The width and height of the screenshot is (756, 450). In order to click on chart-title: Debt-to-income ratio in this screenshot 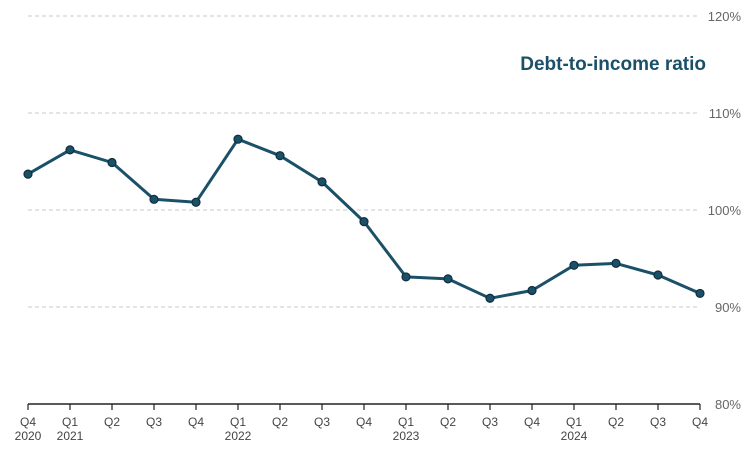, I will do `click(613, 64)`.